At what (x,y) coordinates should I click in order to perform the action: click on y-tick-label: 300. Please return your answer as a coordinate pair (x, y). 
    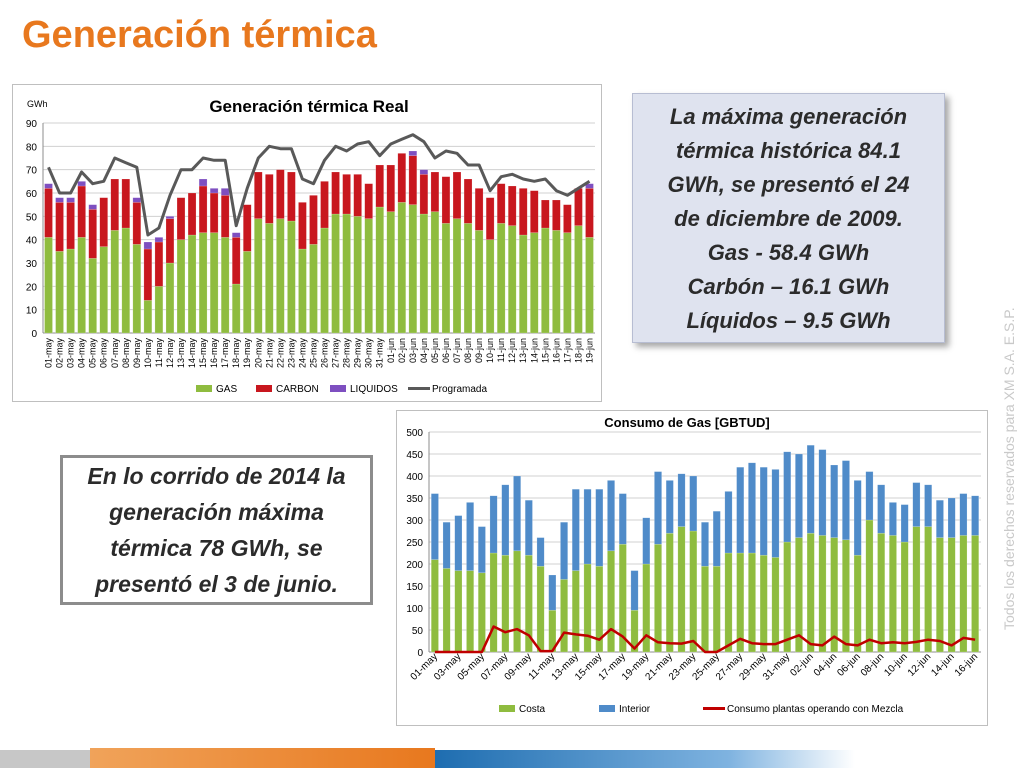
    Looking at the image, I should click on (414, 521).